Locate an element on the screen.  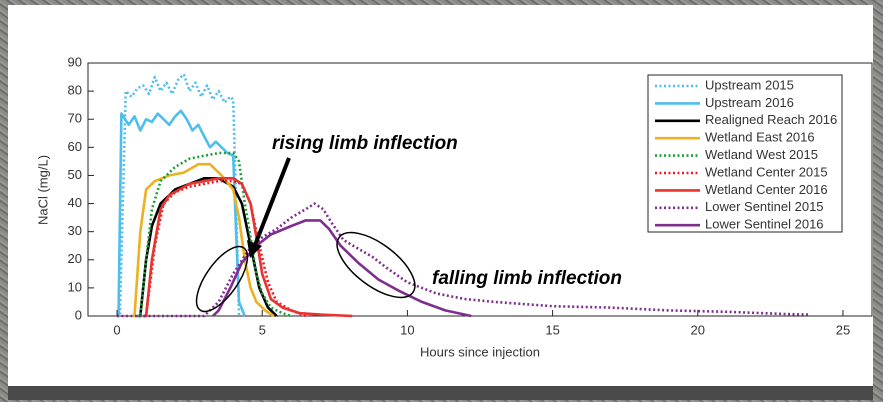
legend-label: Lower Sentinel 2016 is located at coordinates (764, 224).